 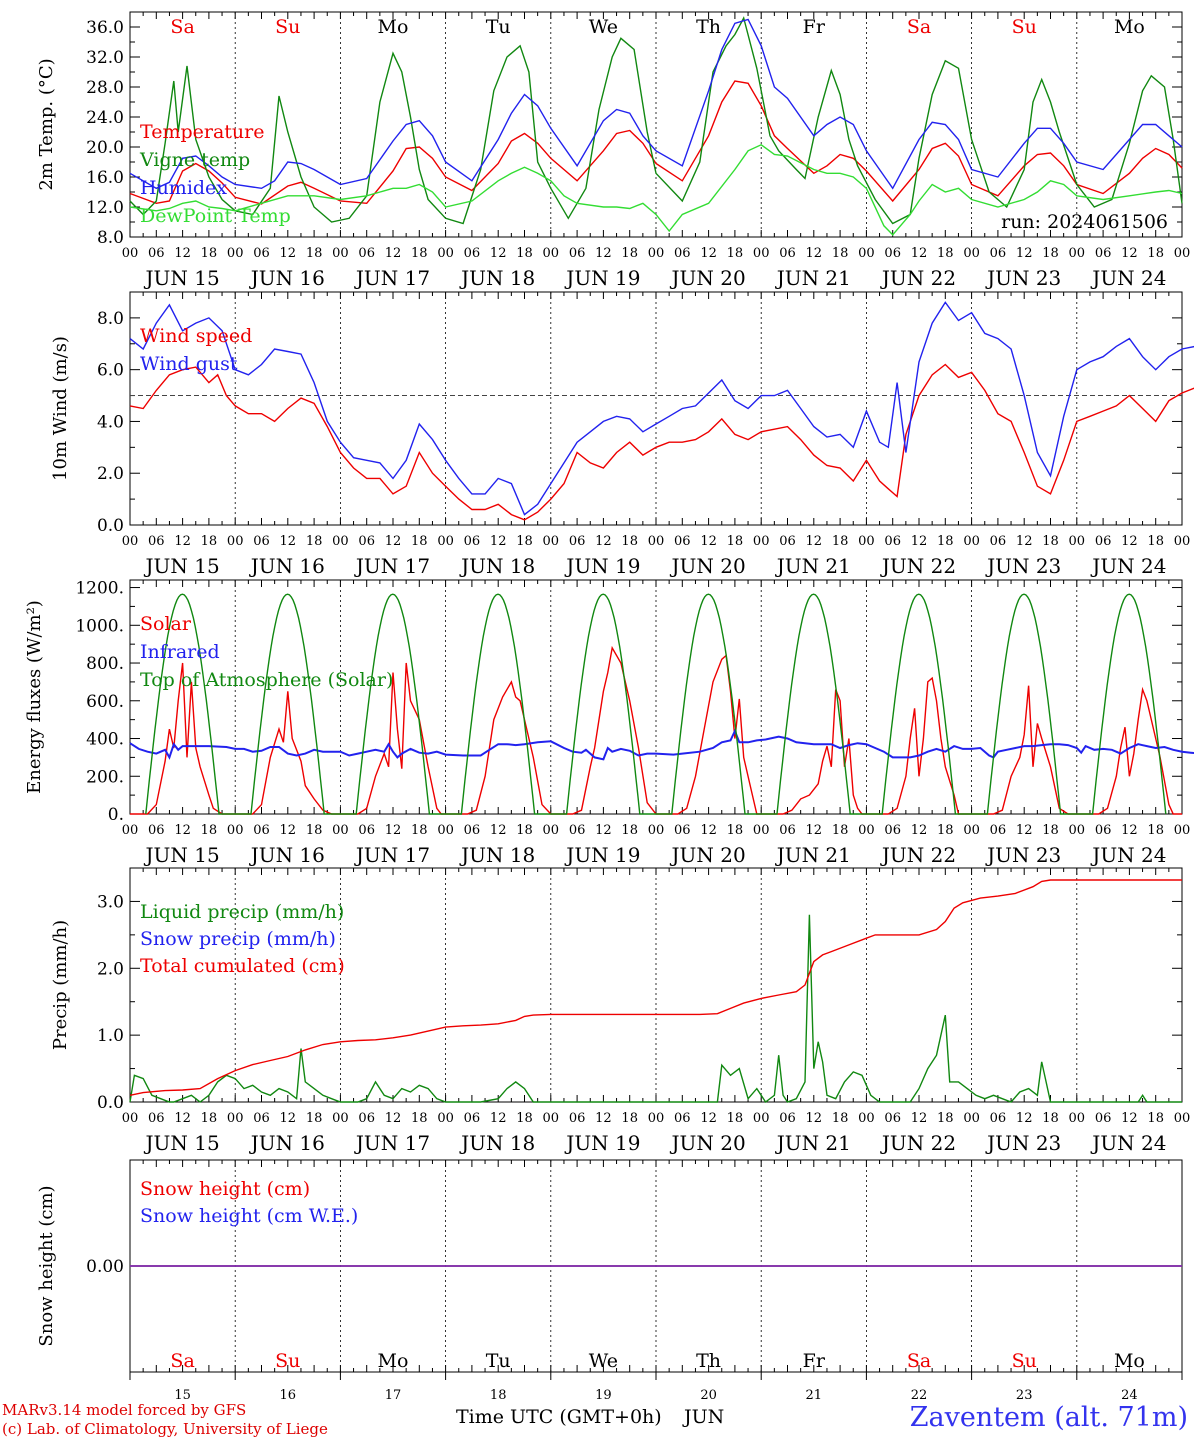 I want to click on series-solar, so click(x=656, y=730).